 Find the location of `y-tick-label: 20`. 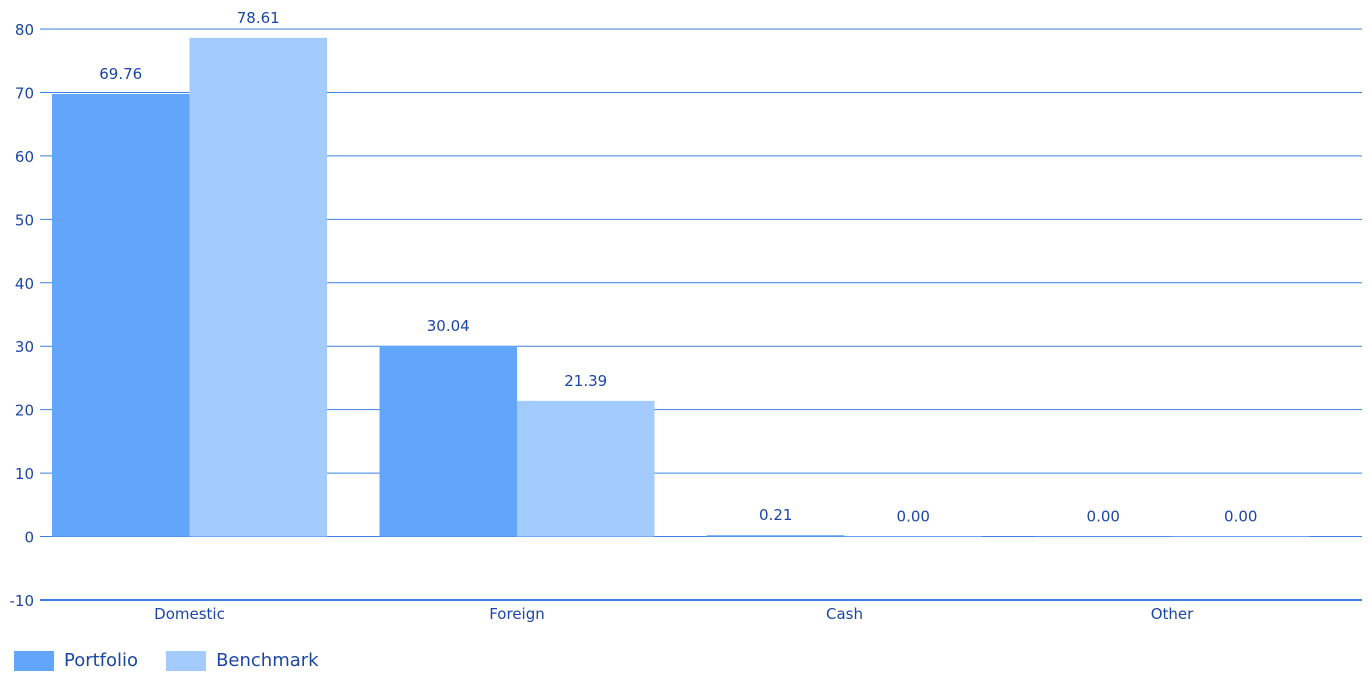

y-tick-label: 20 is located at coordinates (24, 411).